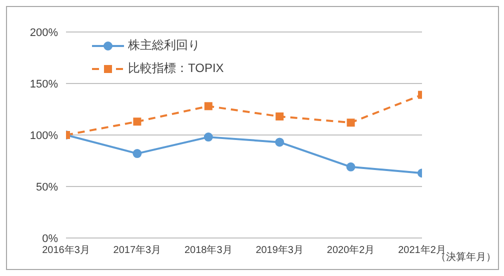 Image resolution: width=504 pixels, height=276 pixels. I want to click on y-tick-label: 150%, so click(44, 84).